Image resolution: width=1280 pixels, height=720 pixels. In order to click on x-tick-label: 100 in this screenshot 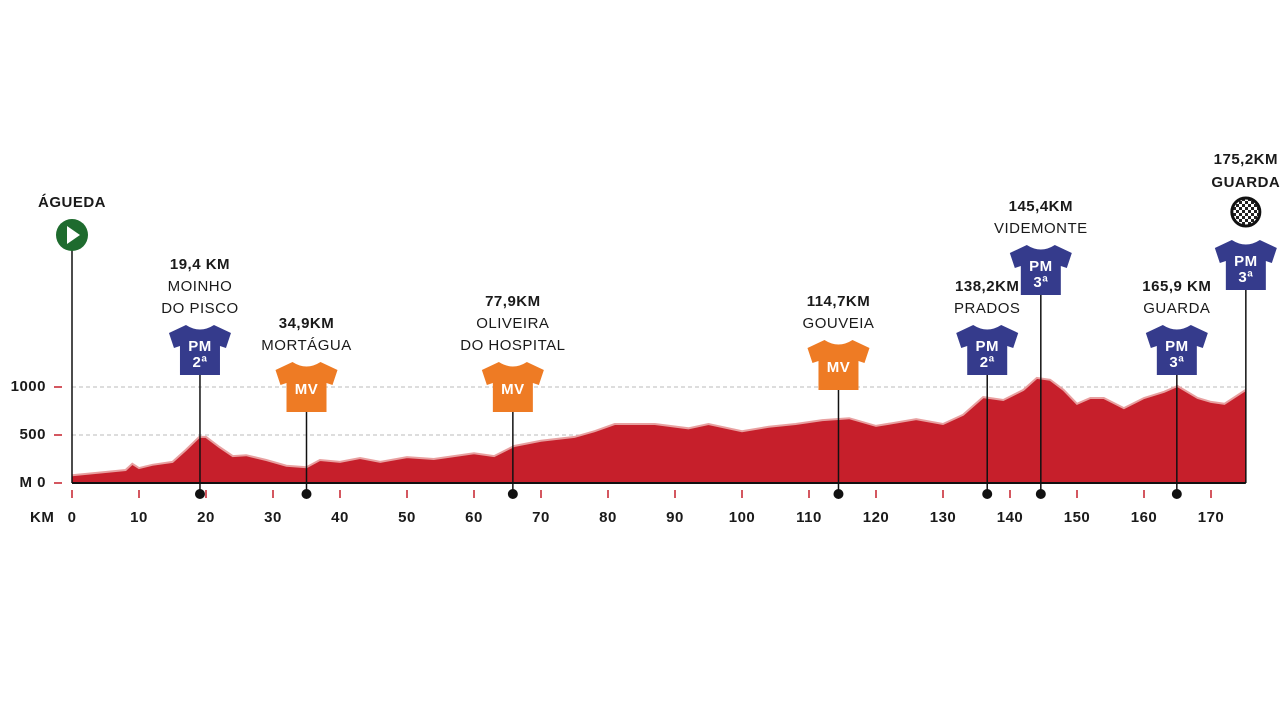, I will do `click(742, 517)`.